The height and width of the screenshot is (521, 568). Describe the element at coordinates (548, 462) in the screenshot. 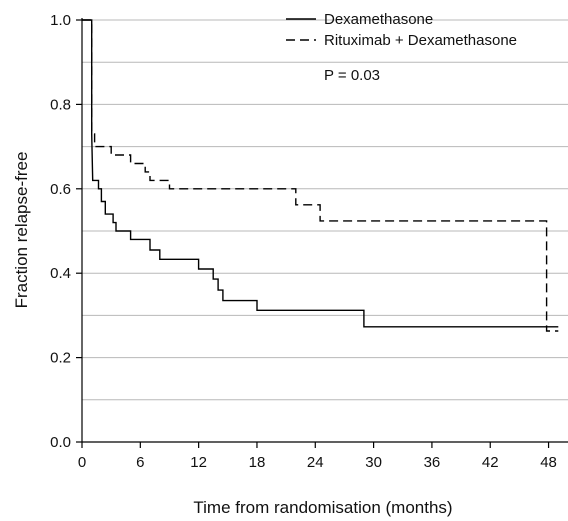

I see `x-tick-label: 48` at that location.